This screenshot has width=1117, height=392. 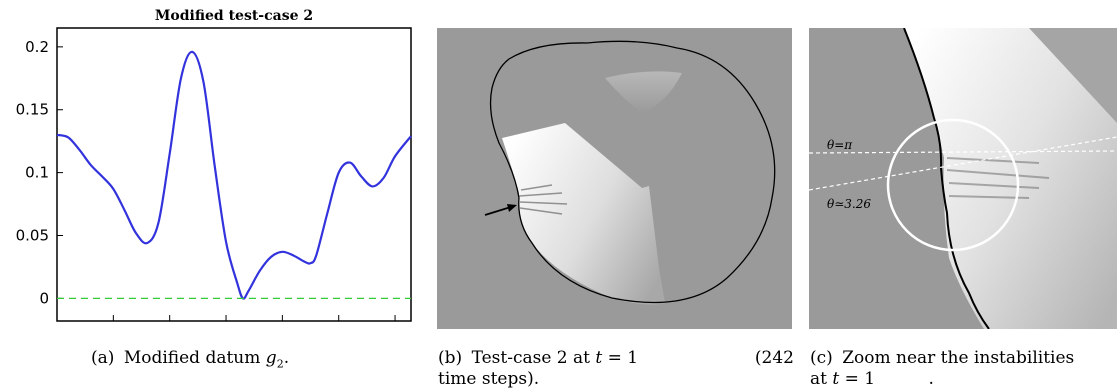 What do you see at coordinates (37, 47) in the screenshot?
I see `y-tick-label: 0.2` at bounding box center [37, 47].